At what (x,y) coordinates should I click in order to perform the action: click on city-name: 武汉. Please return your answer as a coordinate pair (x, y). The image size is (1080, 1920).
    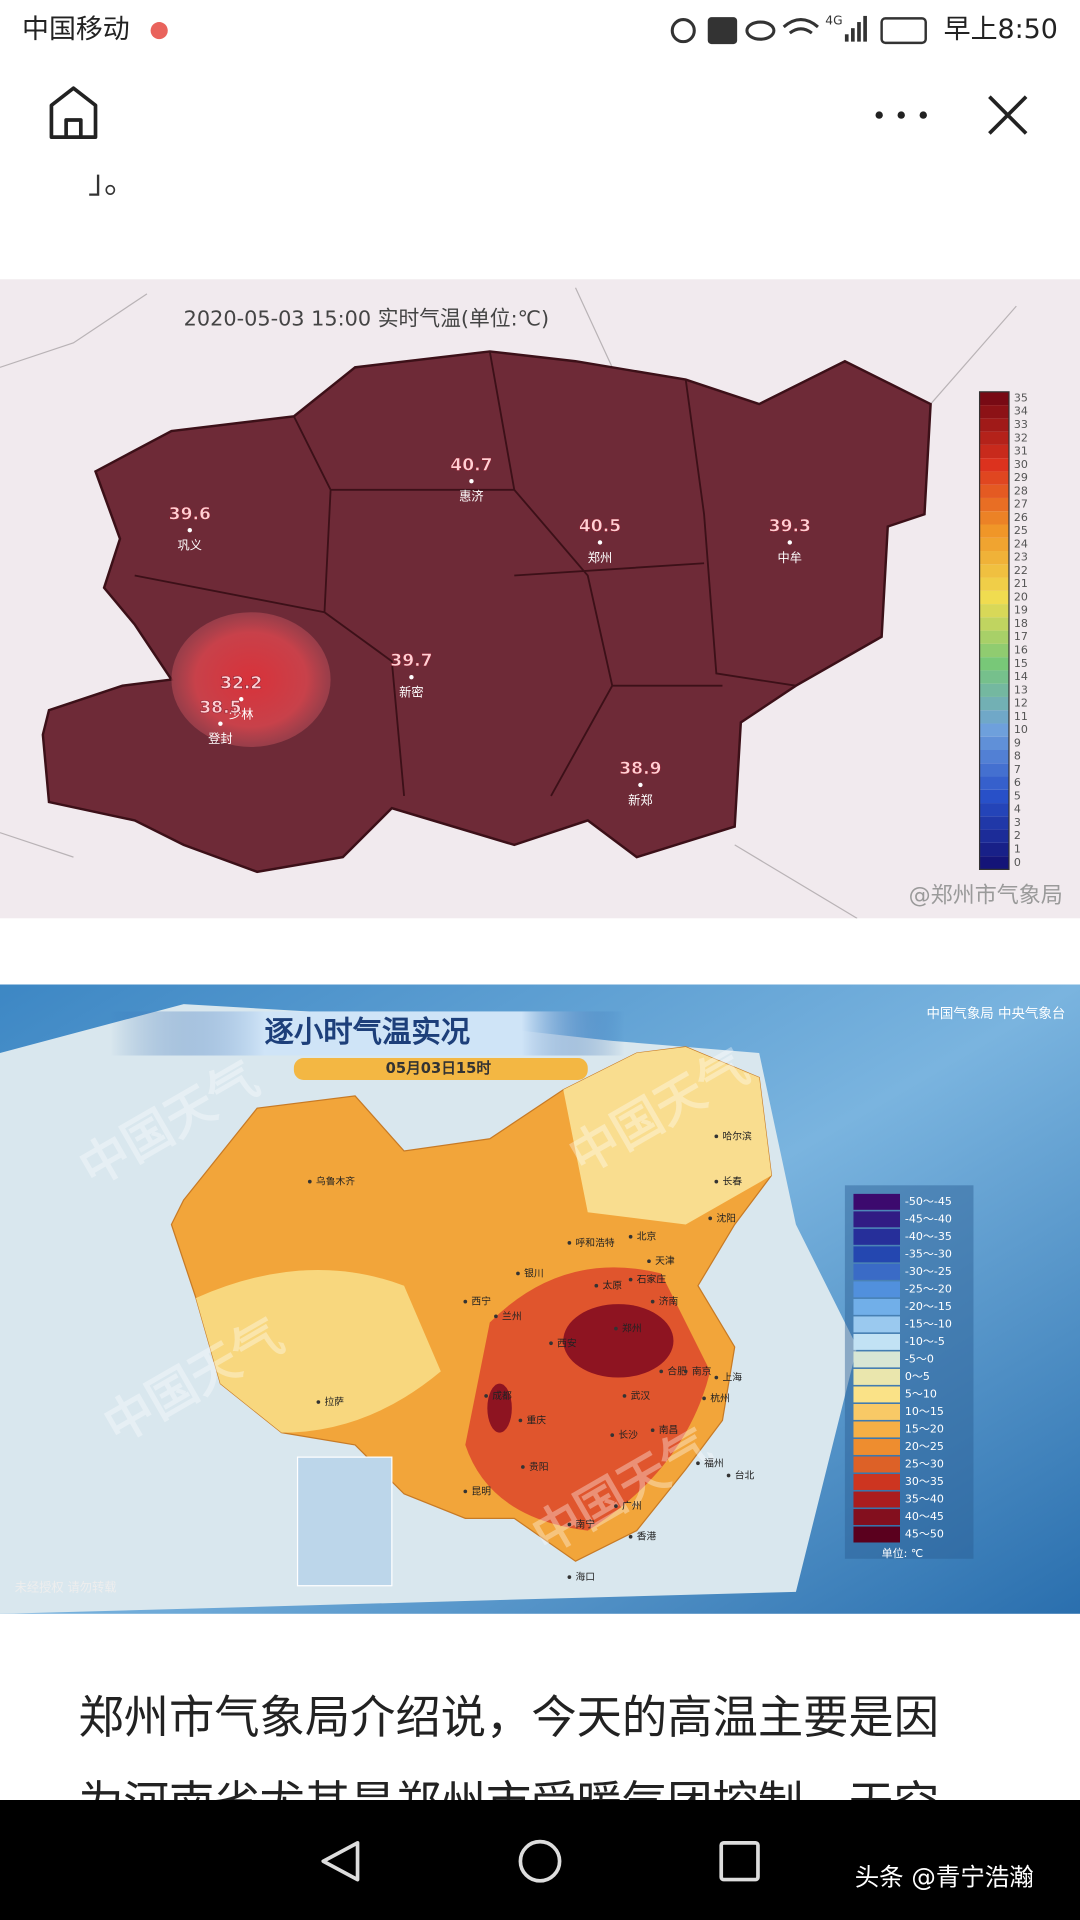
    Looking at the image, I should click on (641, 1395).